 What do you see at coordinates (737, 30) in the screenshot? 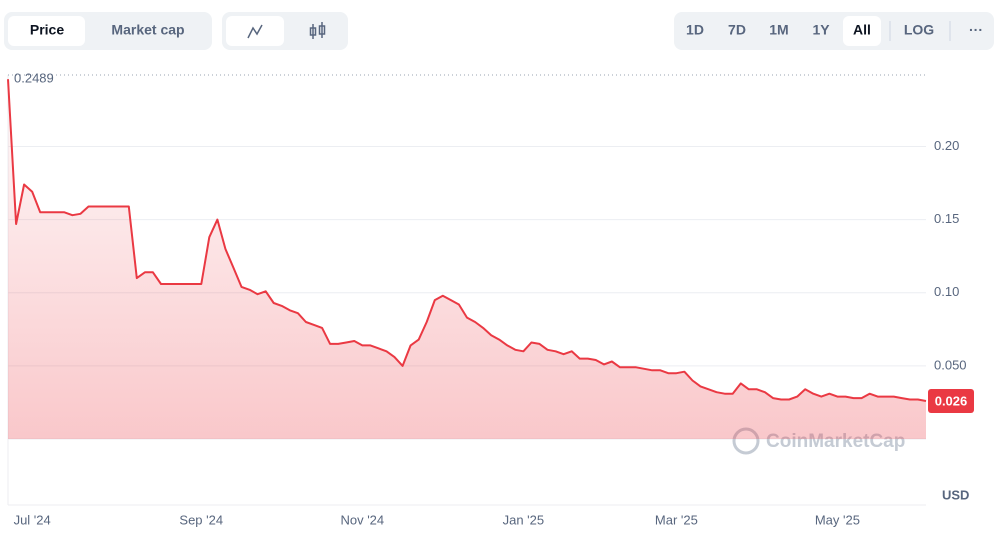
I see `range-7d: 7D` at bounding box center [737, 30].